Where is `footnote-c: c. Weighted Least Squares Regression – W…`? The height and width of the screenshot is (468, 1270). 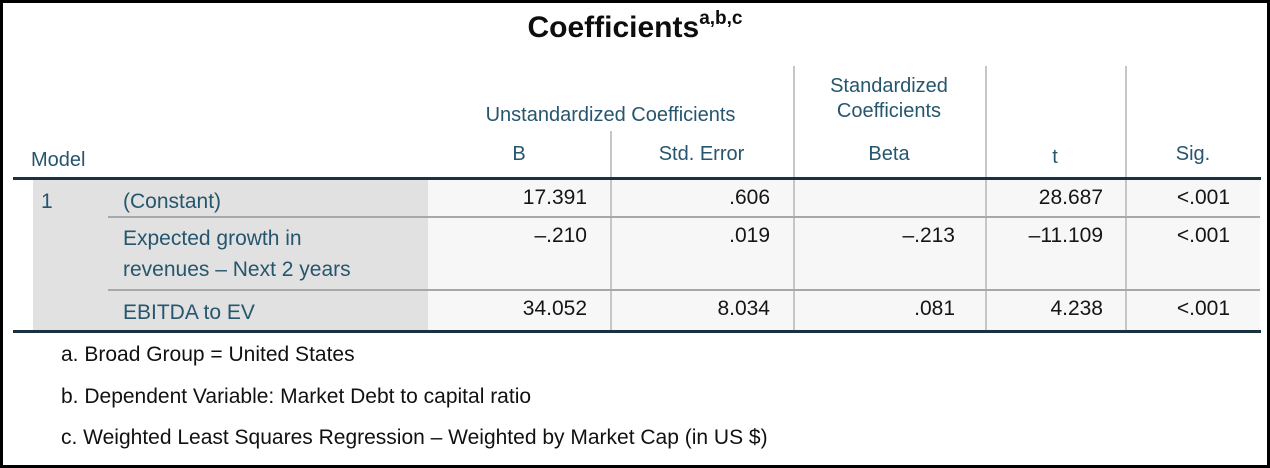
footnote-c: c. Weighted Least Squares Regression – W… is located at coordinates (414, 437).